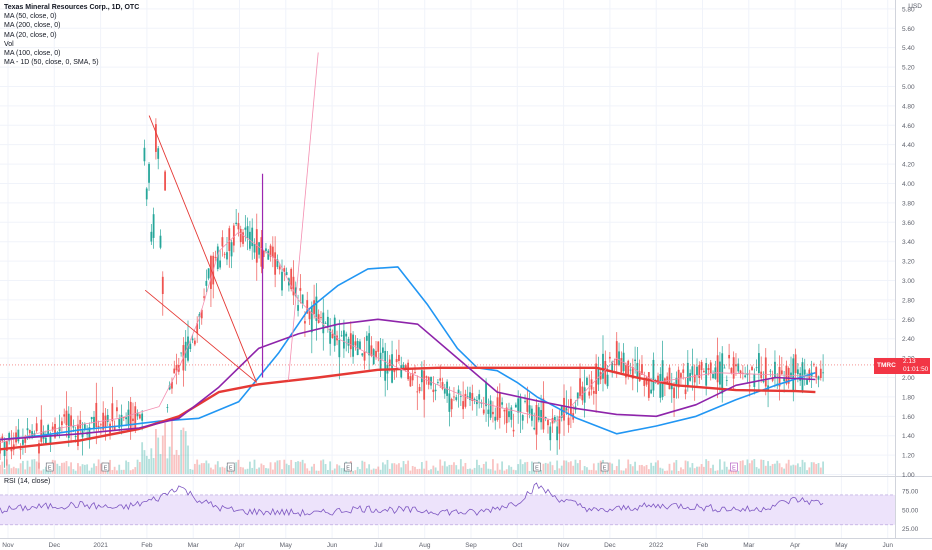 This screenshot has height=550, width=932. Describe the element at coordinates (27, 481) in the screenshot. I see `rsi-legend: RSI (14, close)` at that location.